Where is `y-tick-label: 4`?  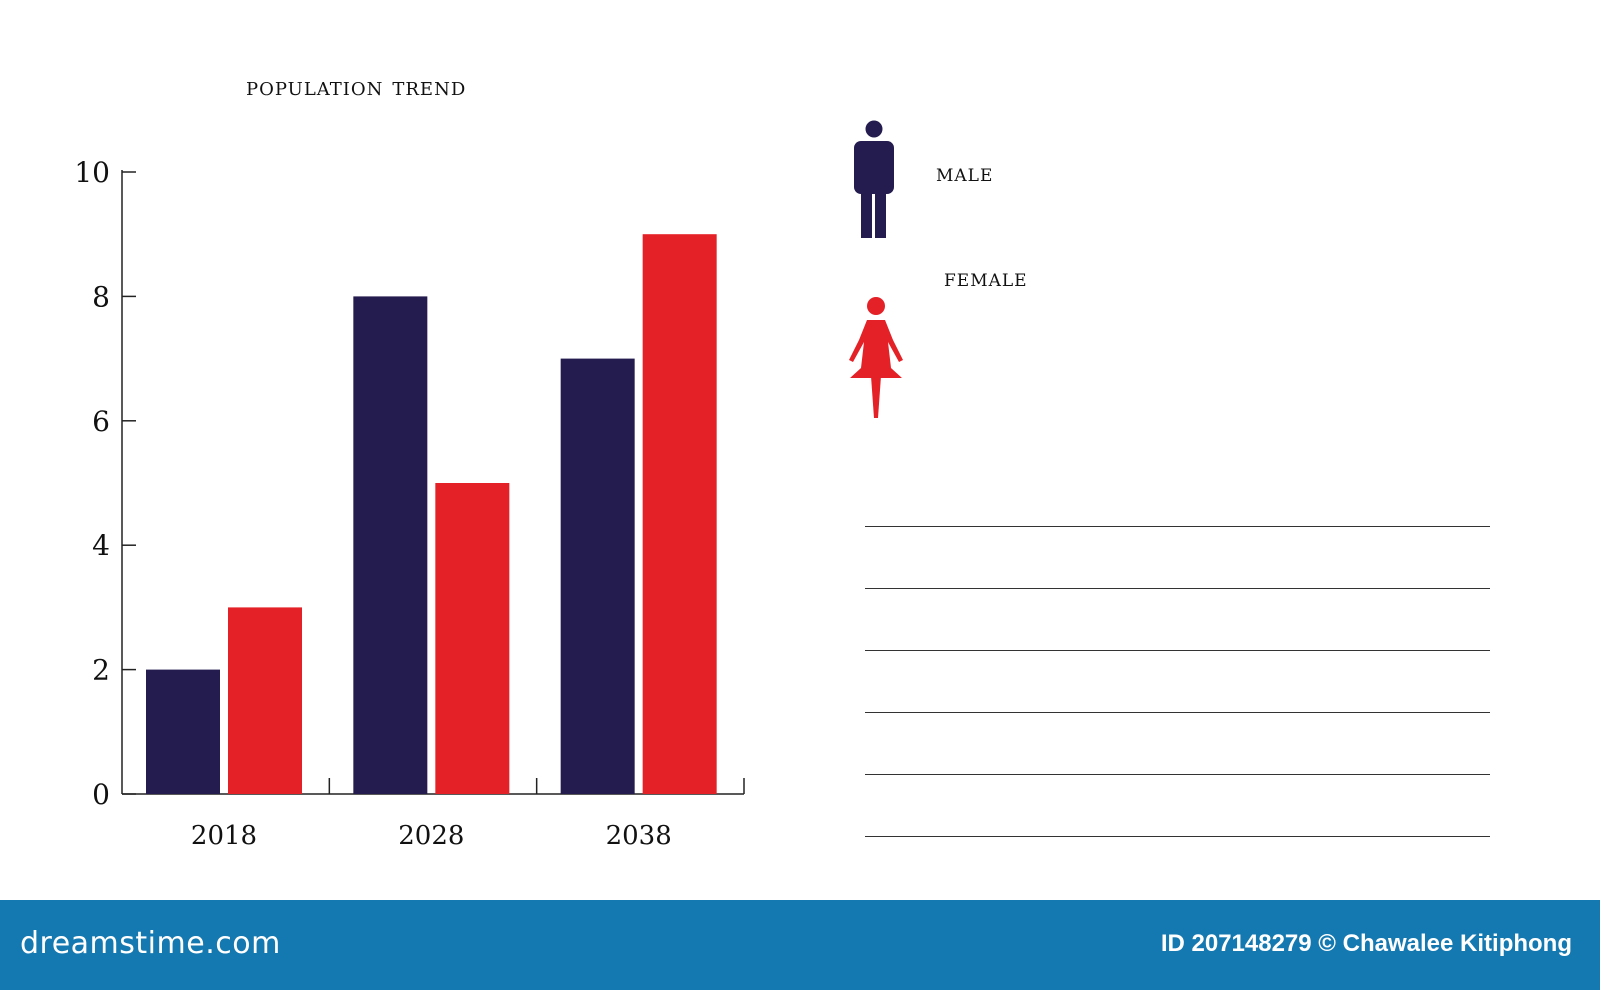 y-tick-label: 4 is located at coordinates (101, 545).